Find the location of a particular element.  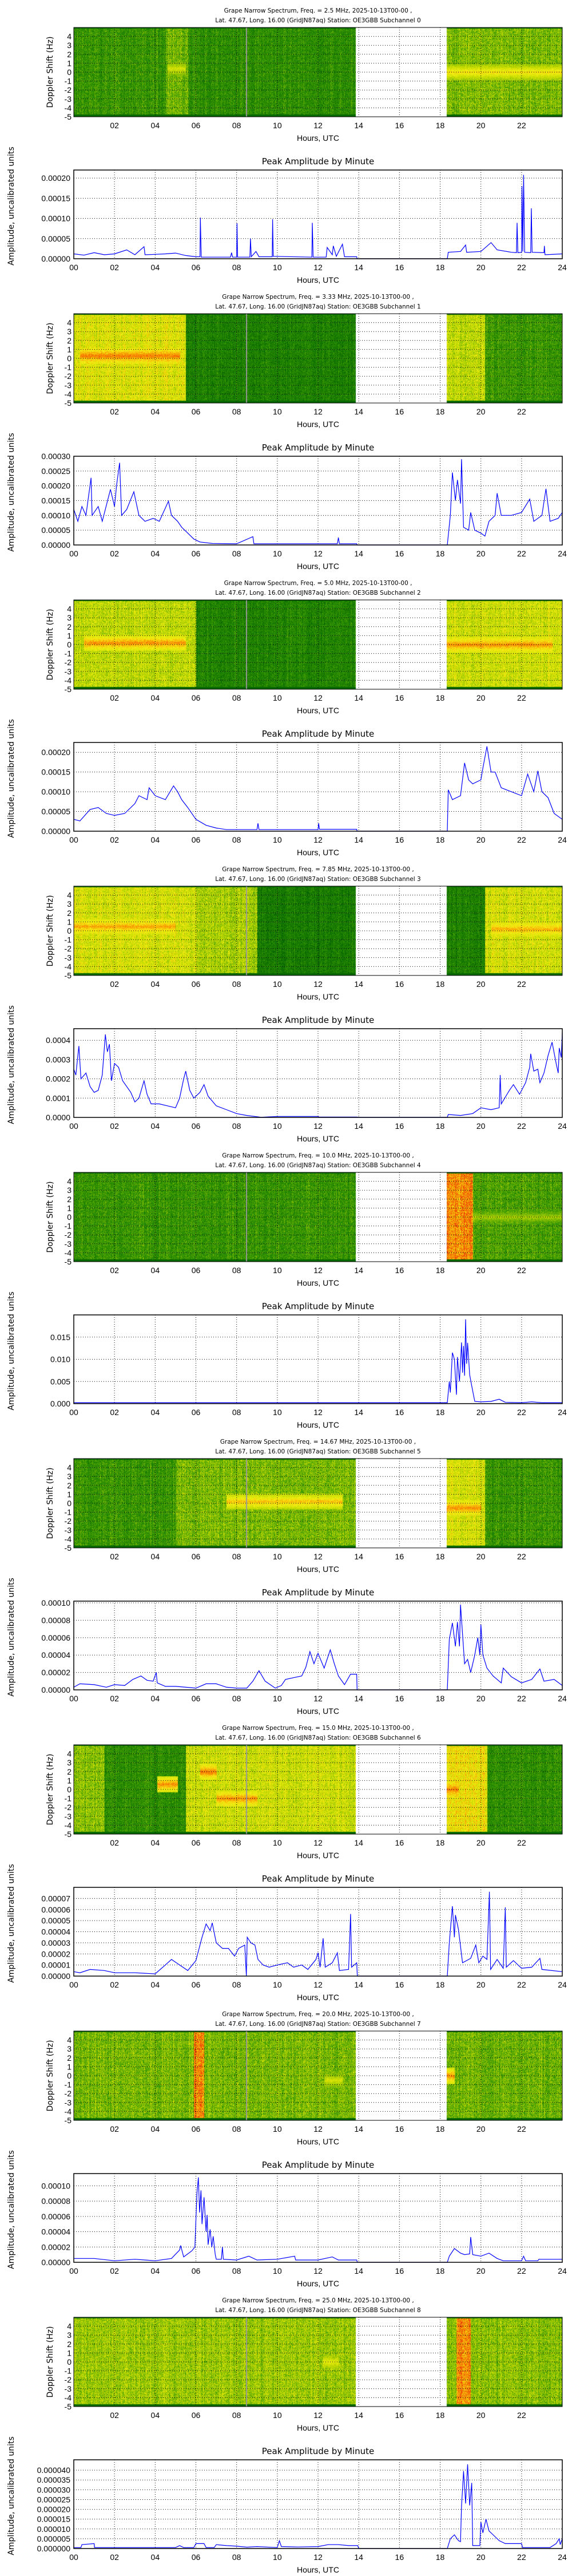

x-tick-label: 16 is located at coordinates (399, 2557).